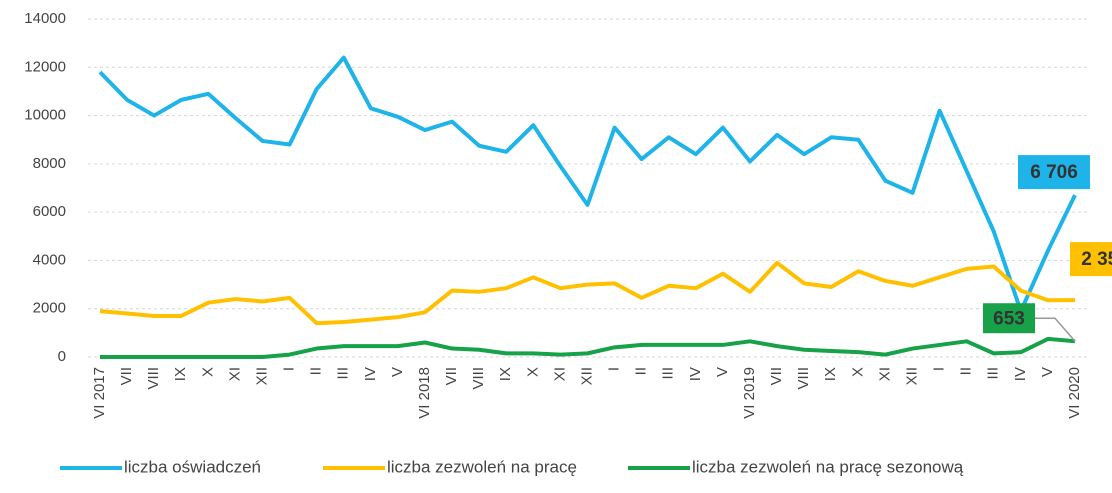 This screenshot has height=493, width=1112. Describe the element at coordinates (49, 163) in the screenshot. I see `y-tick-label: 8000` at that location.